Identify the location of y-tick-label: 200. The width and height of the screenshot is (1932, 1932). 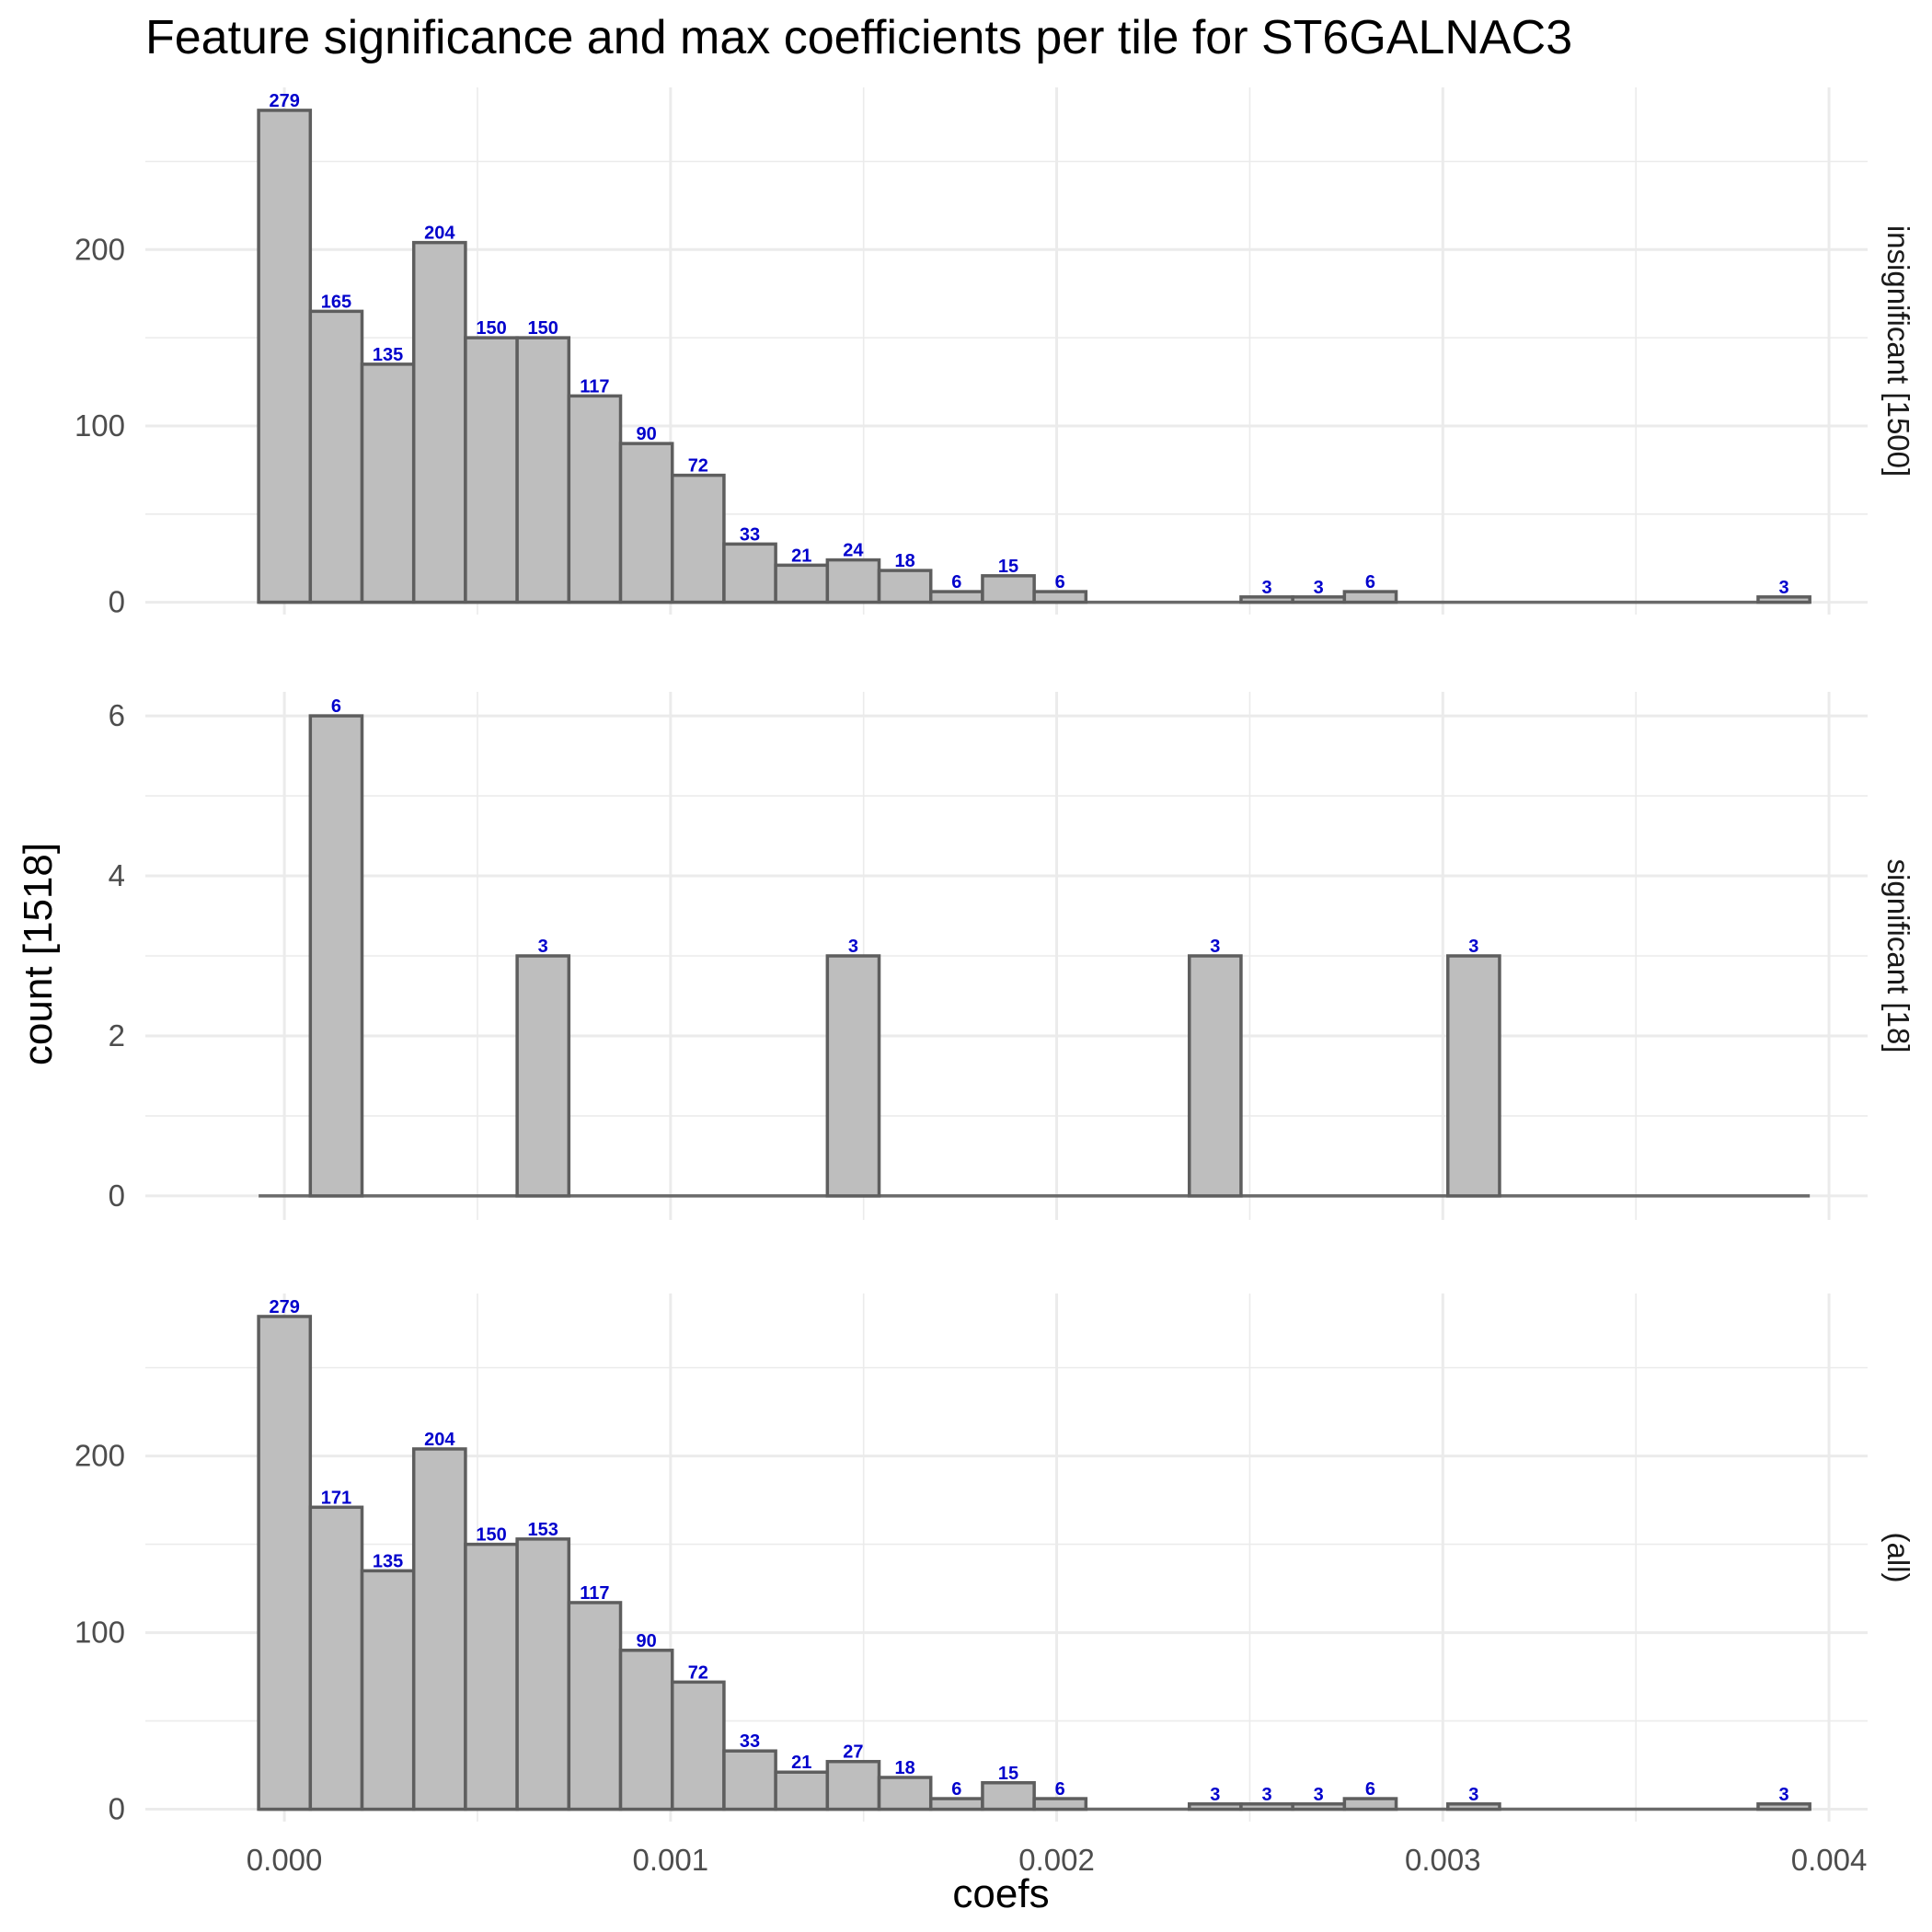
(100, 1456).